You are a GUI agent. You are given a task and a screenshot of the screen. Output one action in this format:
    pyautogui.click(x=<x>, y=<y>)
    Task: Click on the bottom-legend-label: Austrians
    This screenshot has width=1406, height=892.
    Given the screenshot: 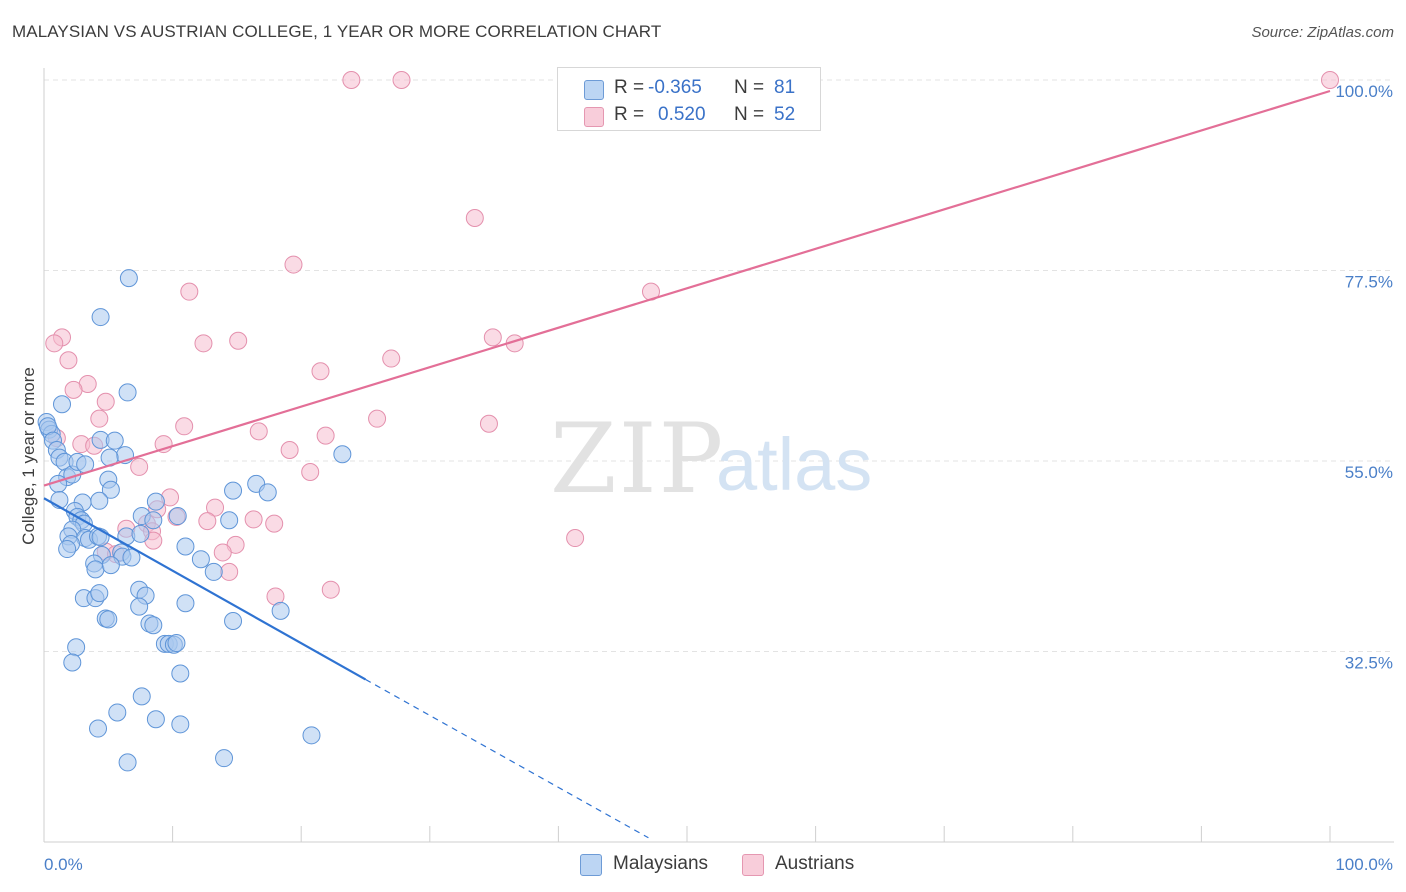 What is the action you would take?
    pyautogui.click(x=815, y=863)
    